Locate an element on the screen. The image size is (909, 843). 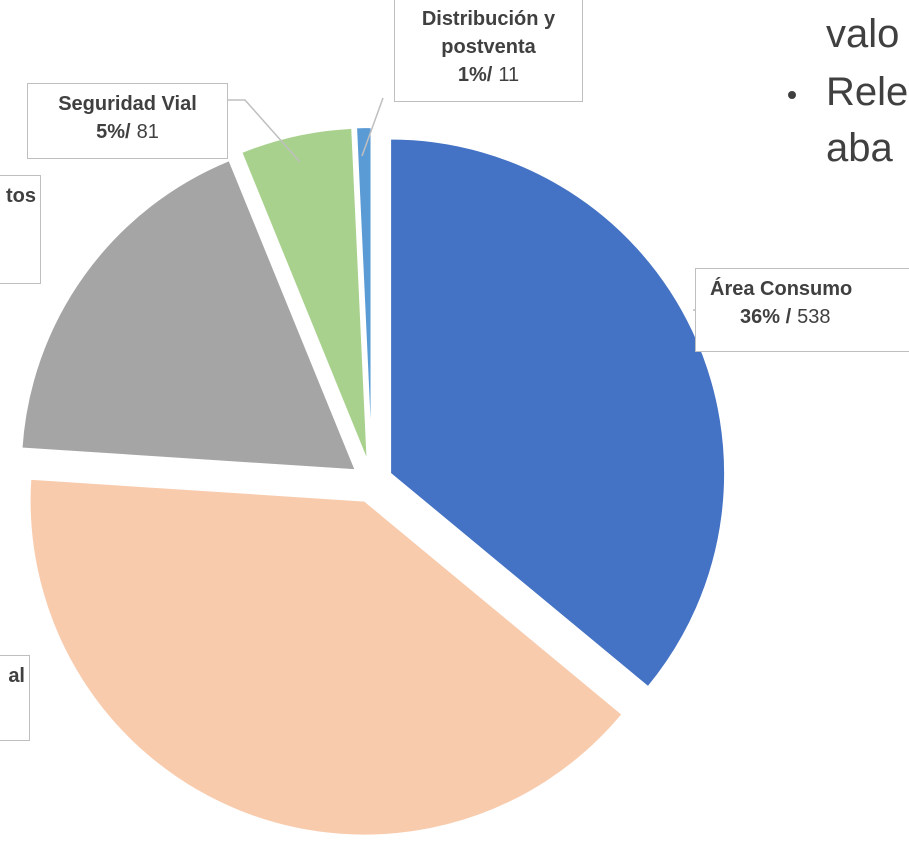
data-label: al is located at coordinates (15, 698).